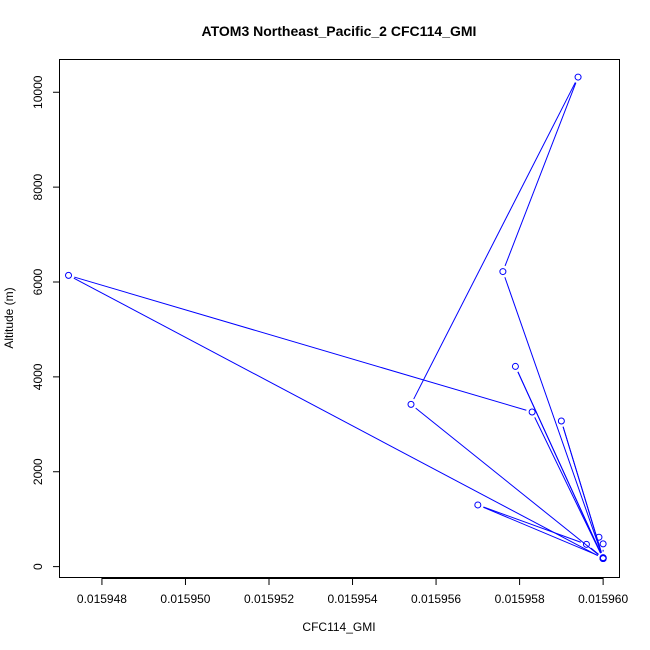  What do you see at coordinates (520, 599) in the screenshot?
I see `x-tick-label: 0.015958` at bounding box center [520, 599].